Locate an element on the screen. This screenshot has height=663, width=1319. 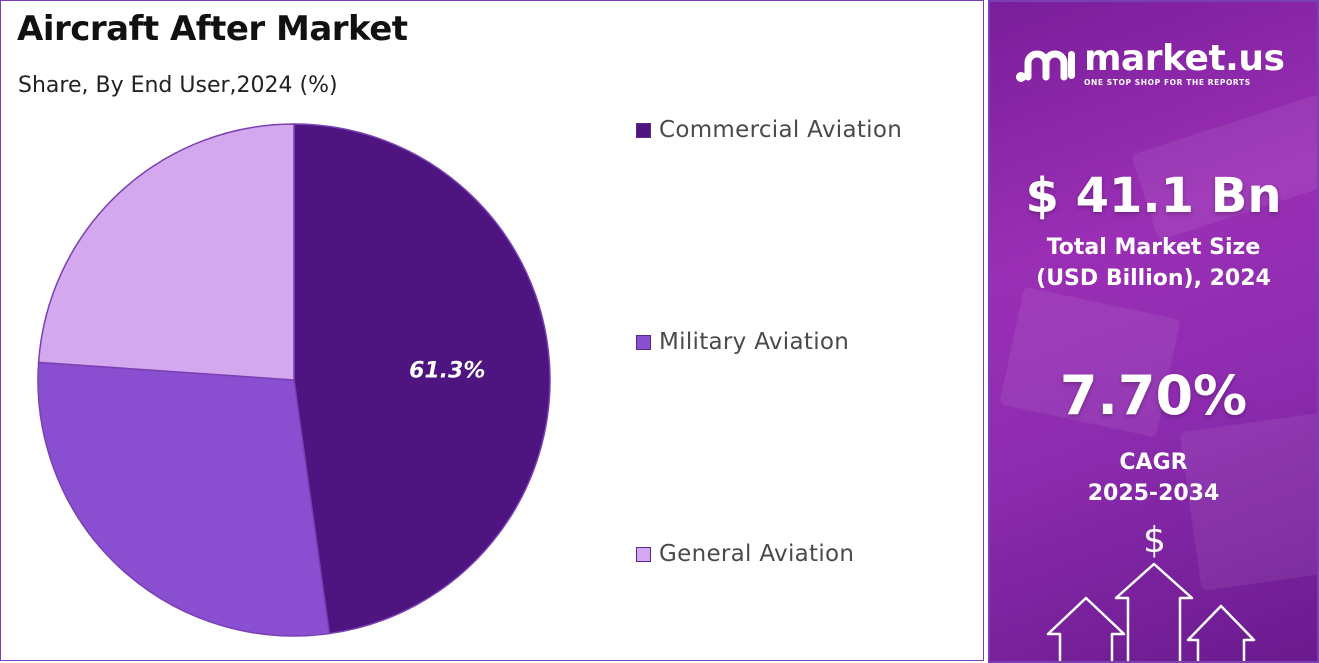
cagr-label-line2: 2025-2034 is located at coordinates (1153, 493).